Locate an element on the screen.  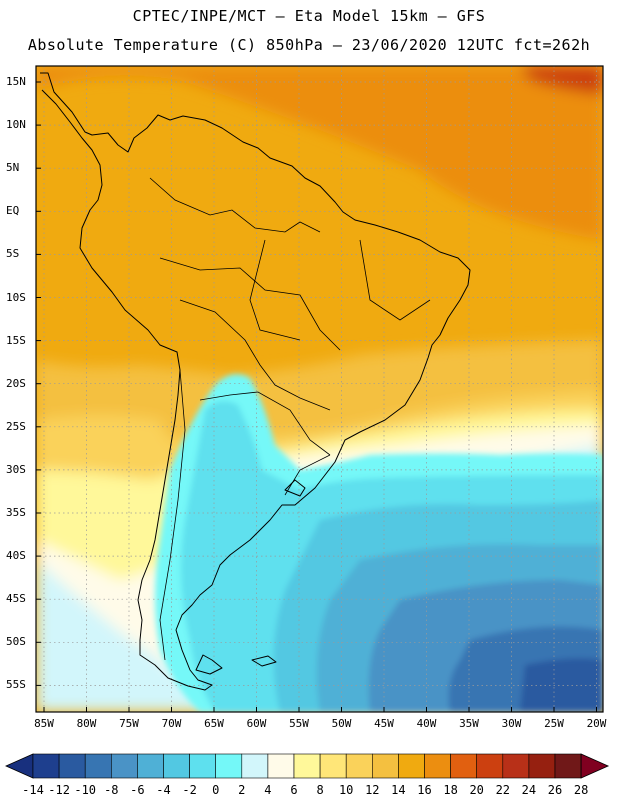
colorbar-label: 20 is located at coordinates (476, 790).